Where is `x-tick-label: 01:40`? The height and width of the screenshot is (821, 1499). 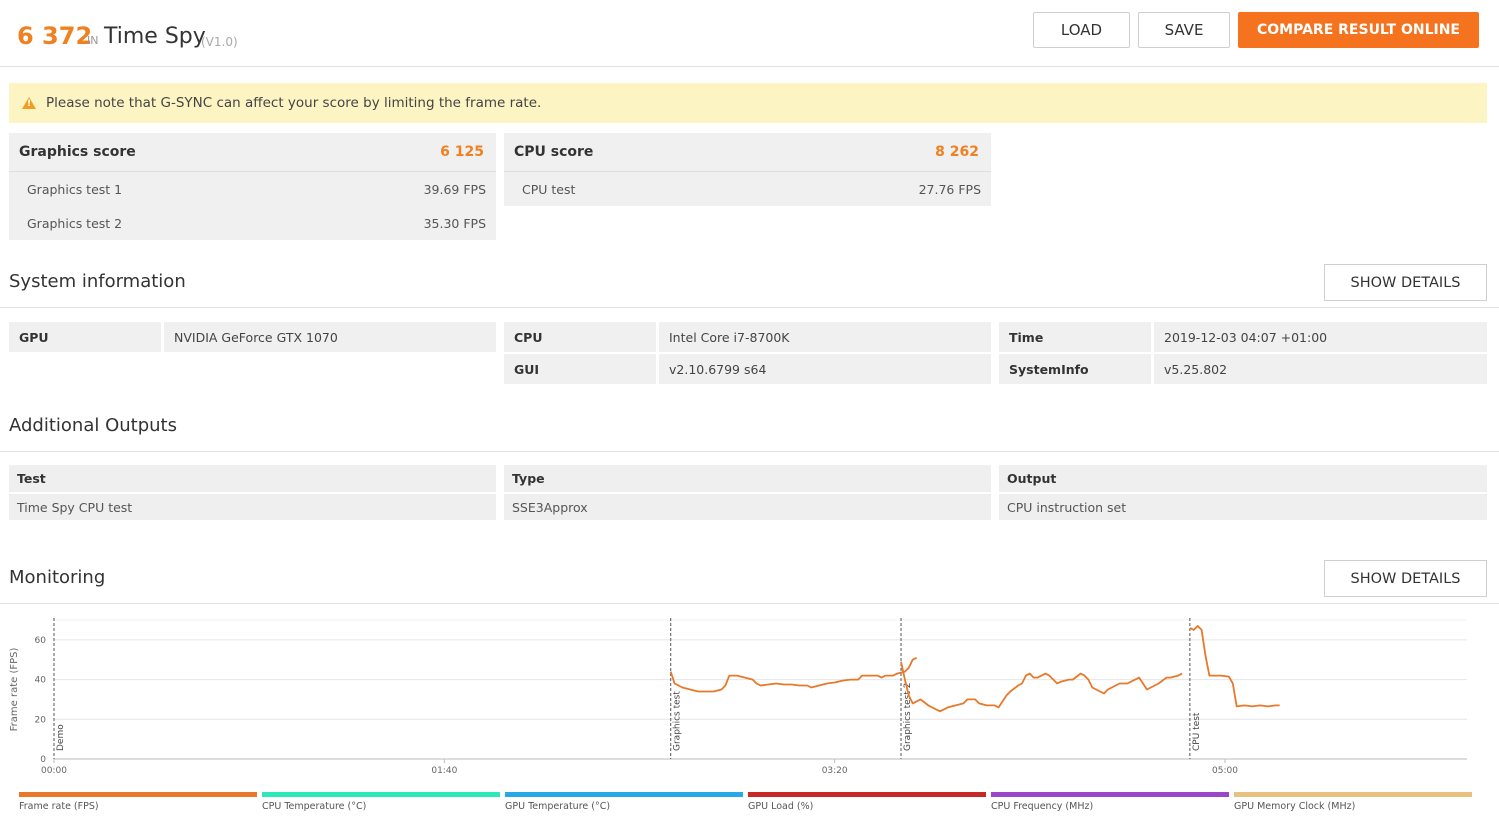 x-tick-label: 01:40 is located at coordinates (444, 771).